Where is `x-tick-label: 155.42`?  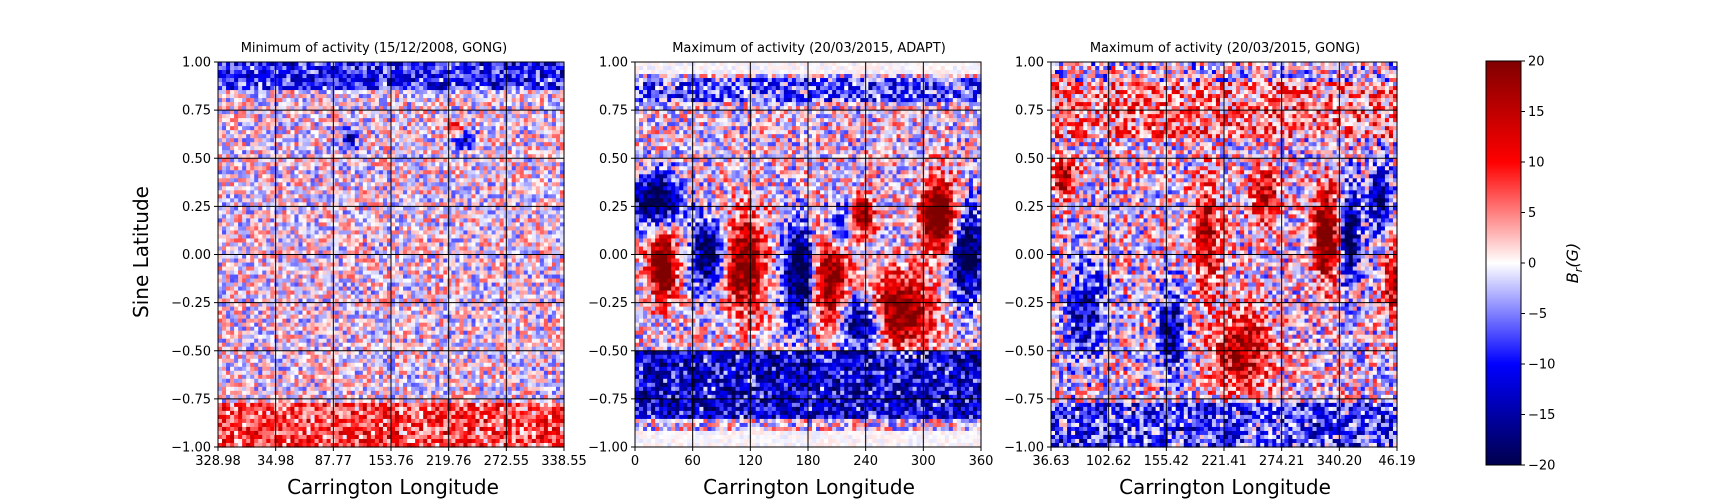 x-tick-label: 155.42 is located at coordinates (1167, 461).